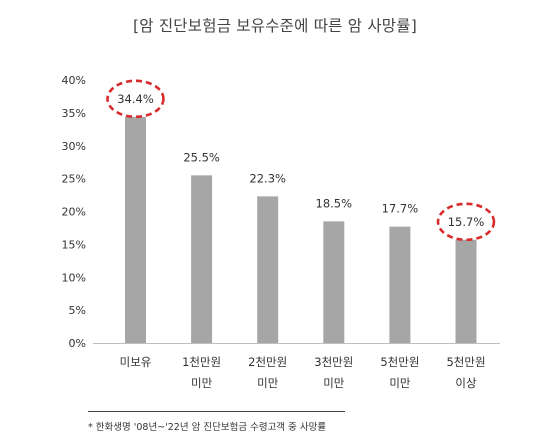  What do you see at coordinates (275, 26) in the screenshot?
I see `chart-title: [암 진단보험금 보유수준에 따른 암 사망률]` at bounding box center [275, 26].